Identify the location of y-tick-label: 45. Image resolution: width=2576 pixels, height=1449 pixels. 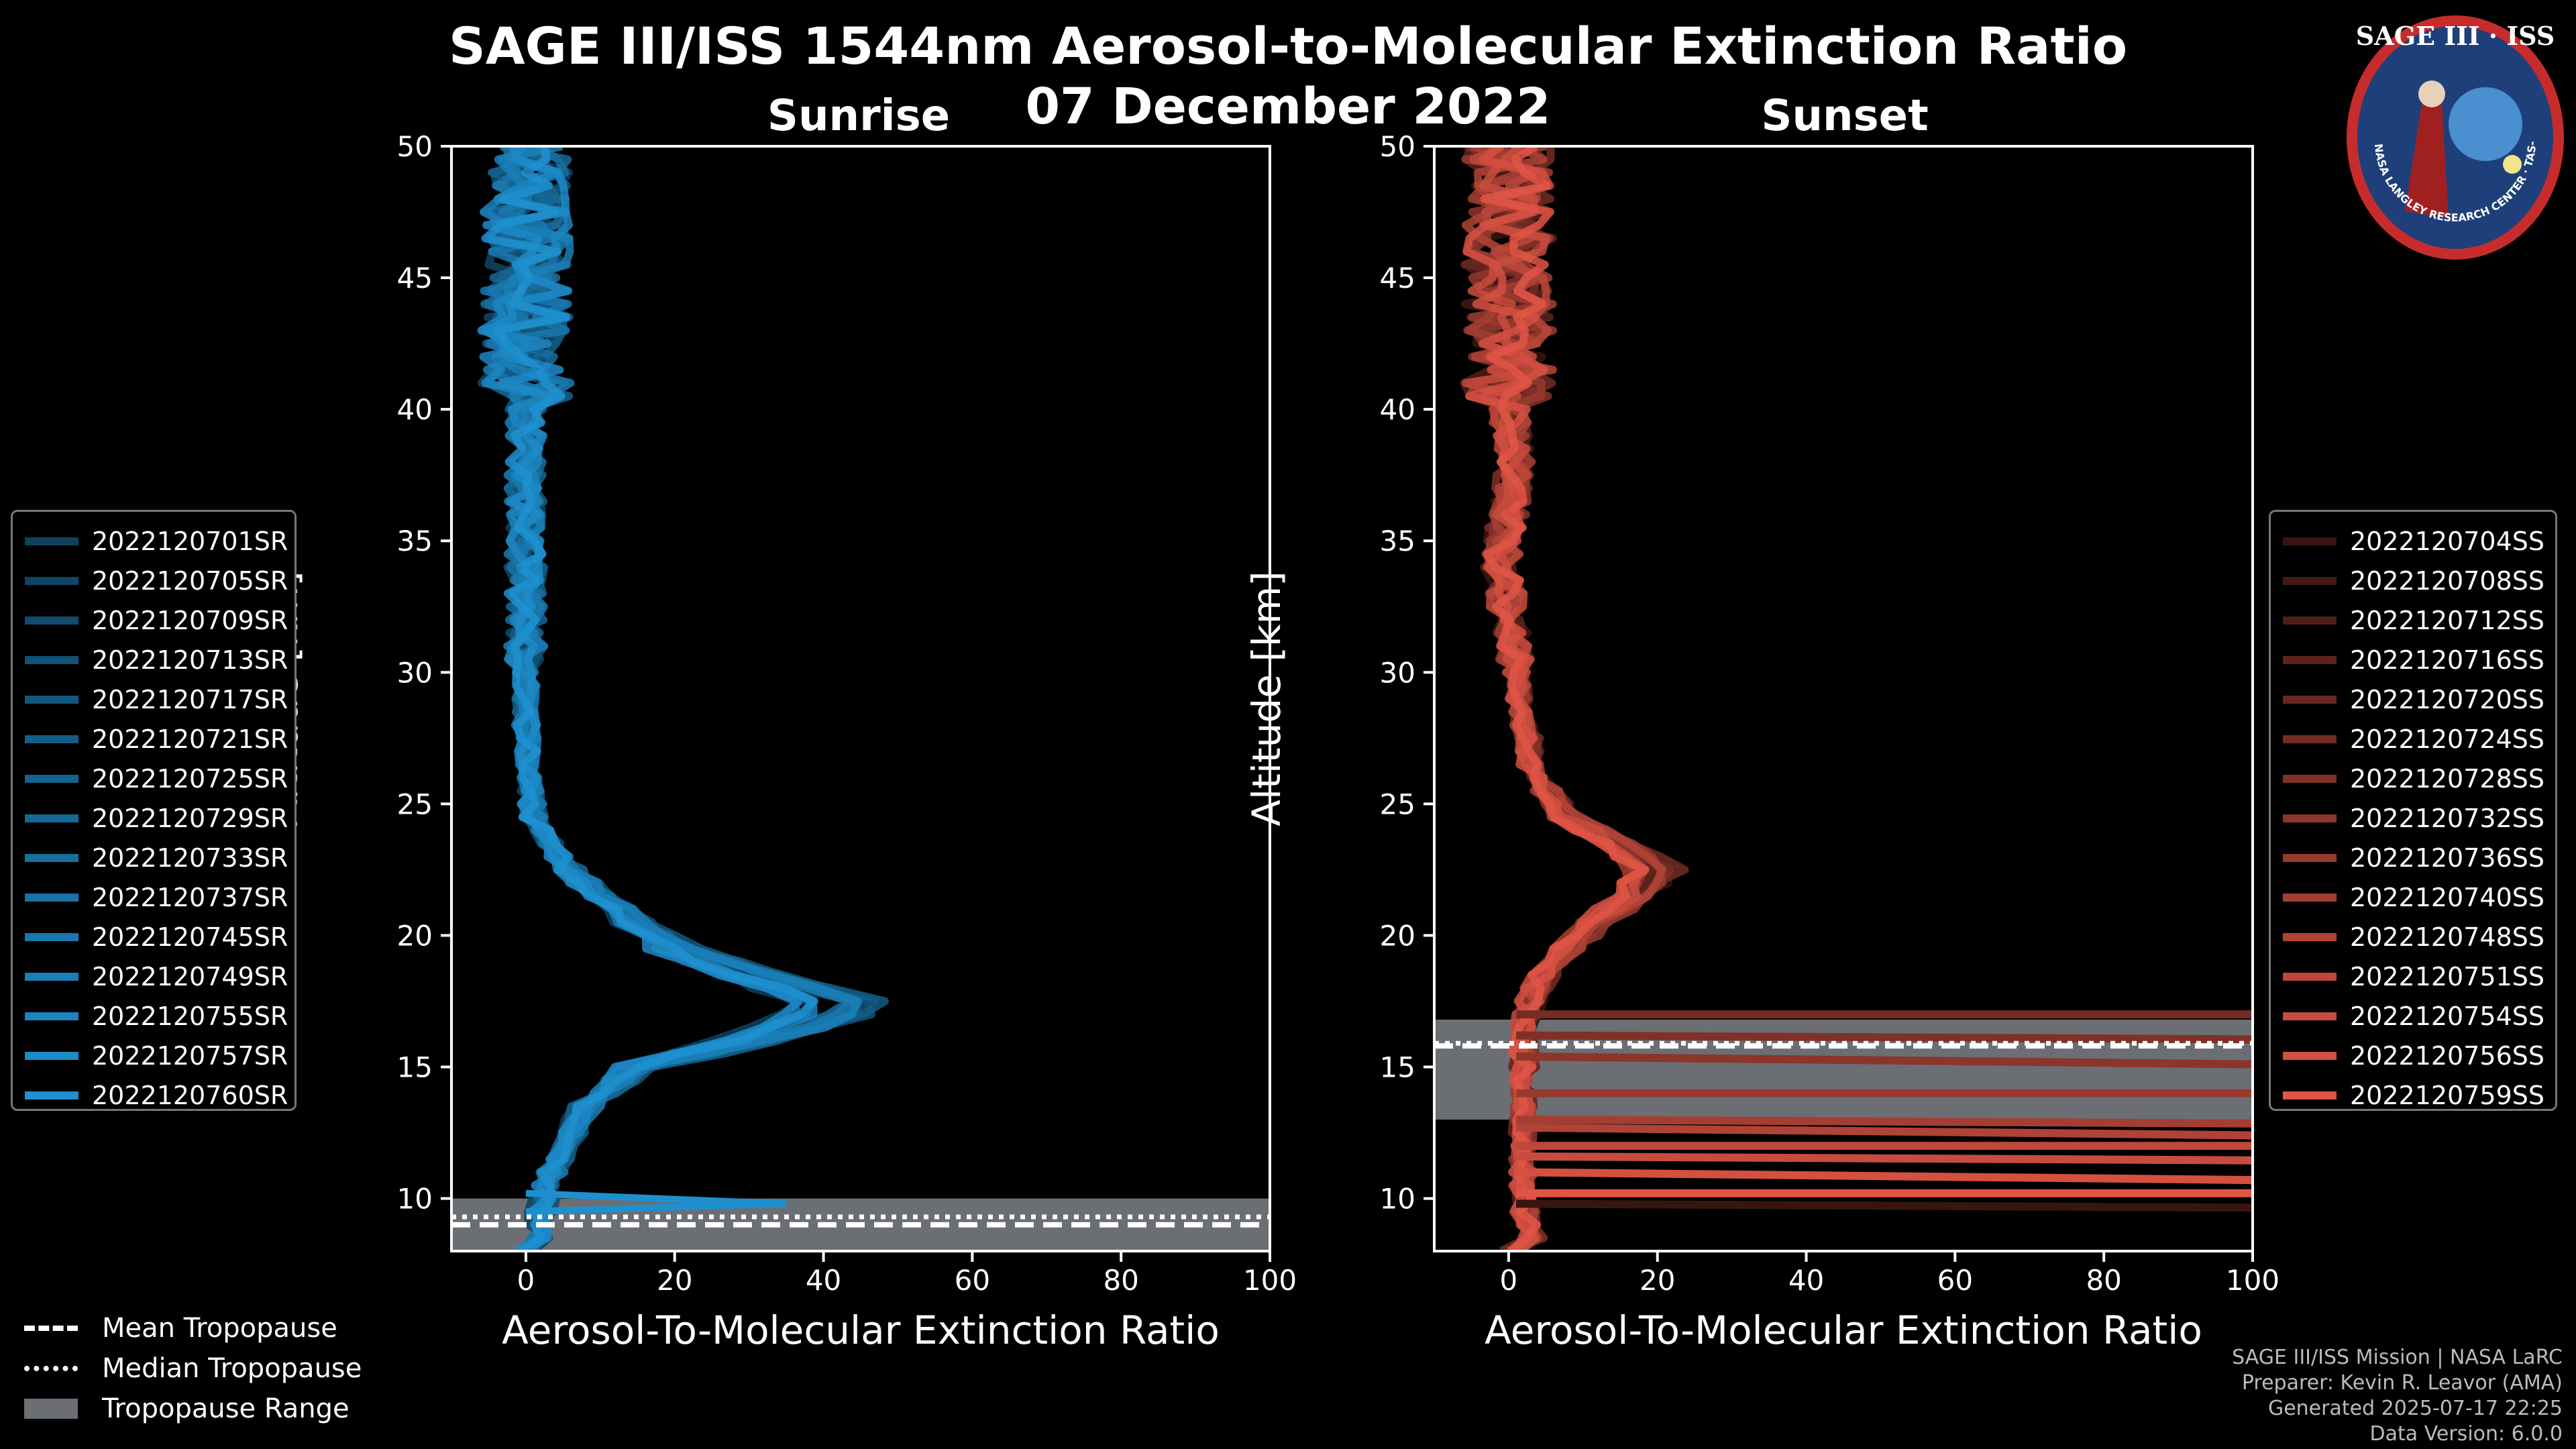
(415, 278).